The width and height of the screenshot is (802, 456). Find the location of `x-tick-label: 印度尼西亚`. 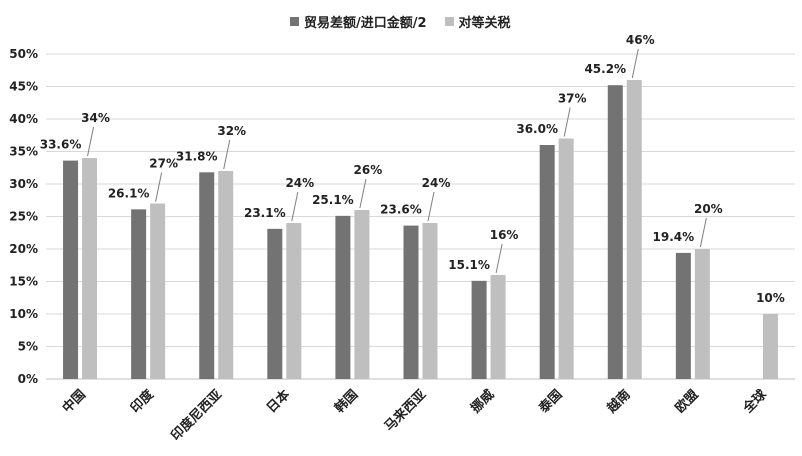

x-tick-label: 印度尼西亚 is located at coordinates (196, 415).